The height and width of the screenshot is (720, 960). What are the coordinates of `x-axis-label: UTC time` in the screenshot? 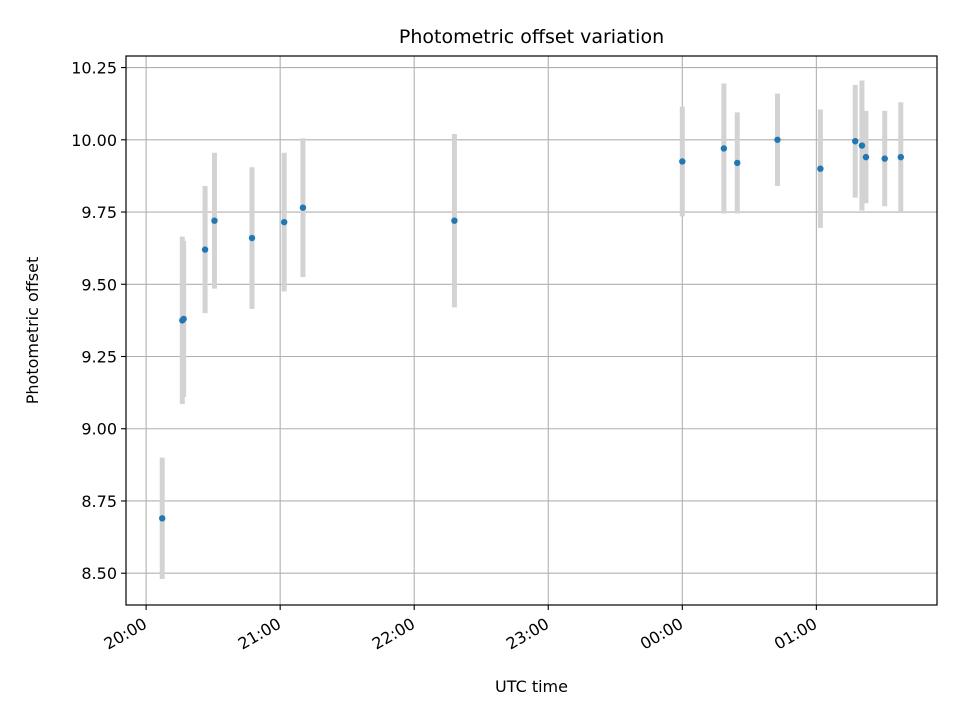 It's located at (531, 686).